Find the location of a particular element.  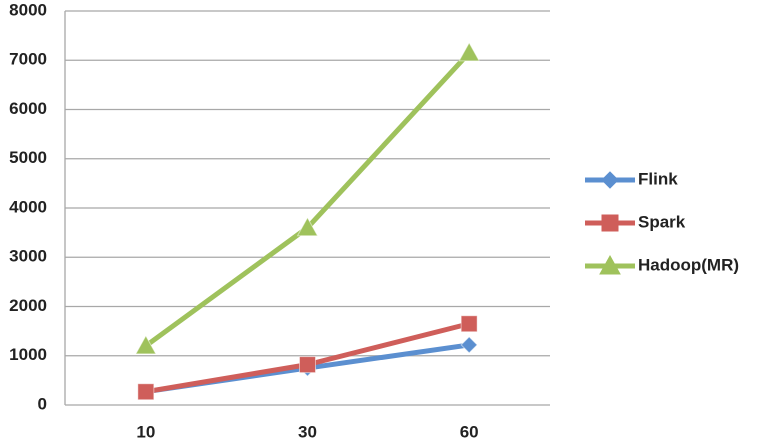

x-tick-label: 60 is located at coordinates (469, 431).